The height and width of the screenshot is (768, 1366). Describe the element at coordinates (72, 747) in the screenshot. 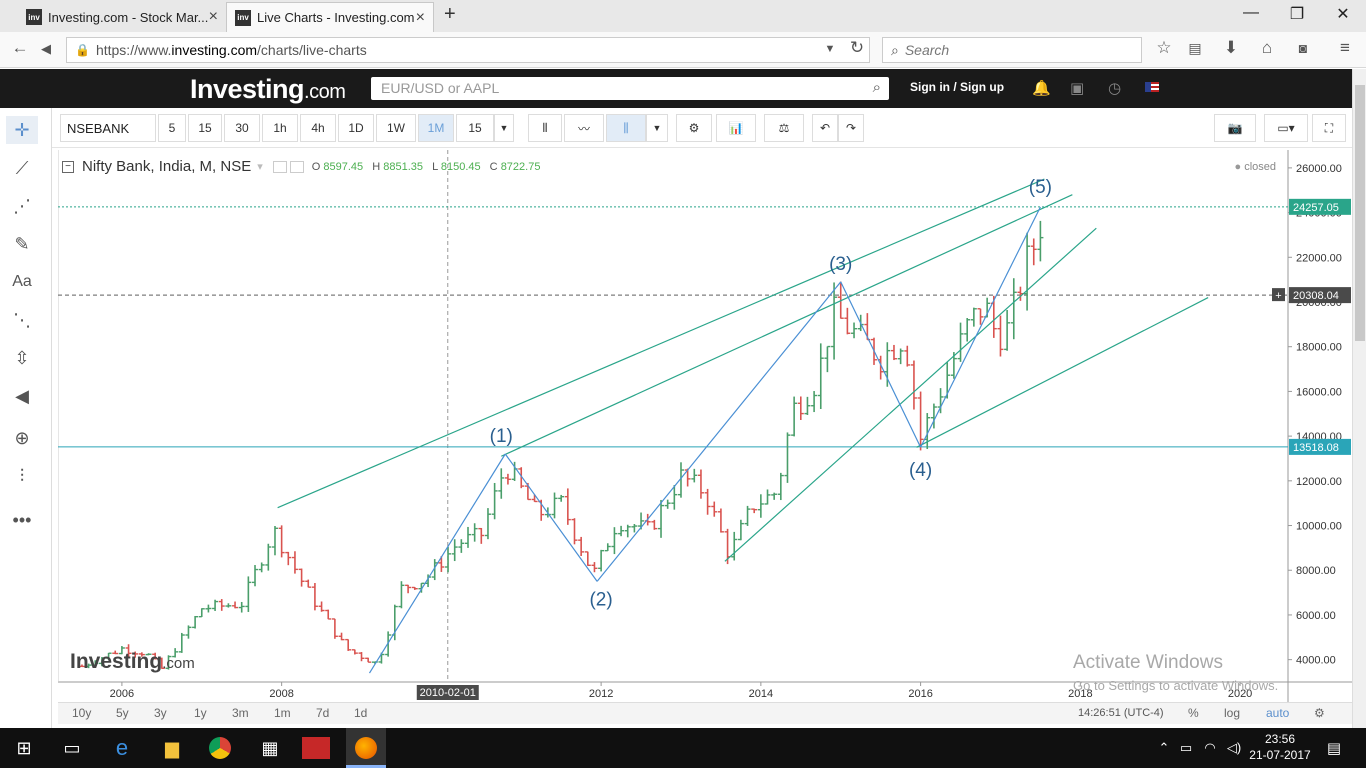

I see `task-view-icon: ▭` at that location.